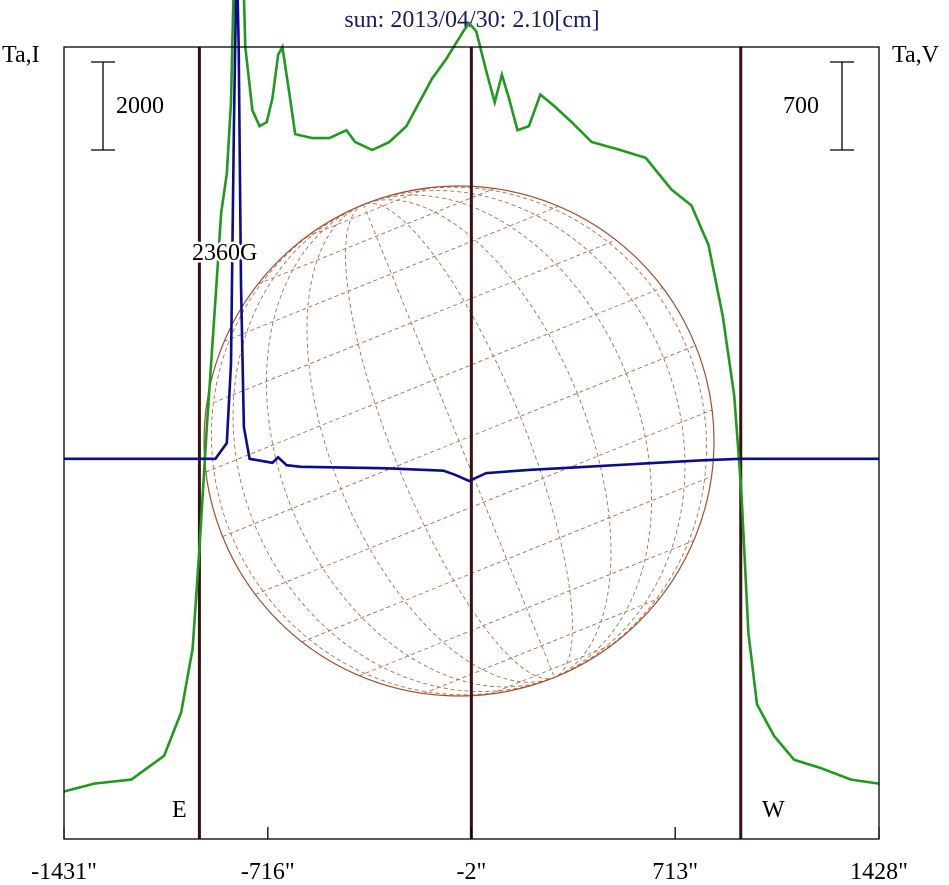 The image size is (949, 885). What do you see at coordinates (64, 872) in the screenshot?
I see `x-tick-label: -1431"` at bounding box center [64, 872].